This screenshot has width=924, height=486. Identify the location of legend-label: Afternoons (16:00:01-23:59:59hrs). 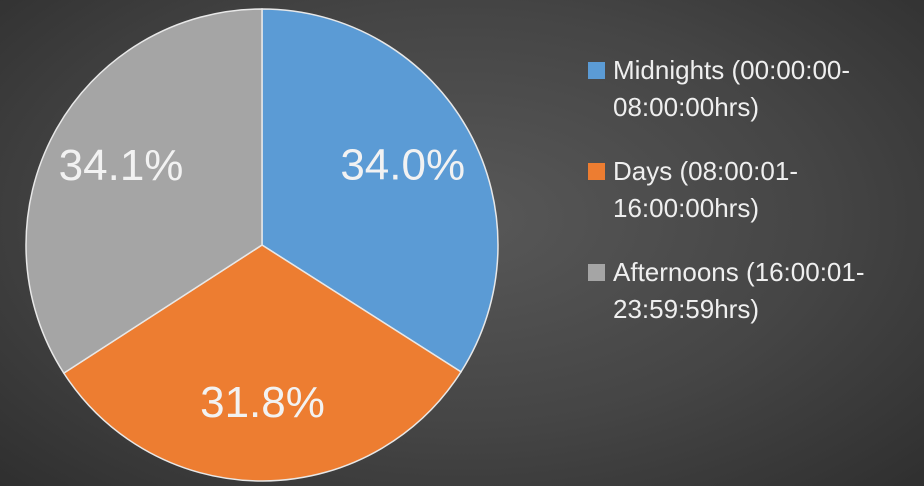
(739, 290).